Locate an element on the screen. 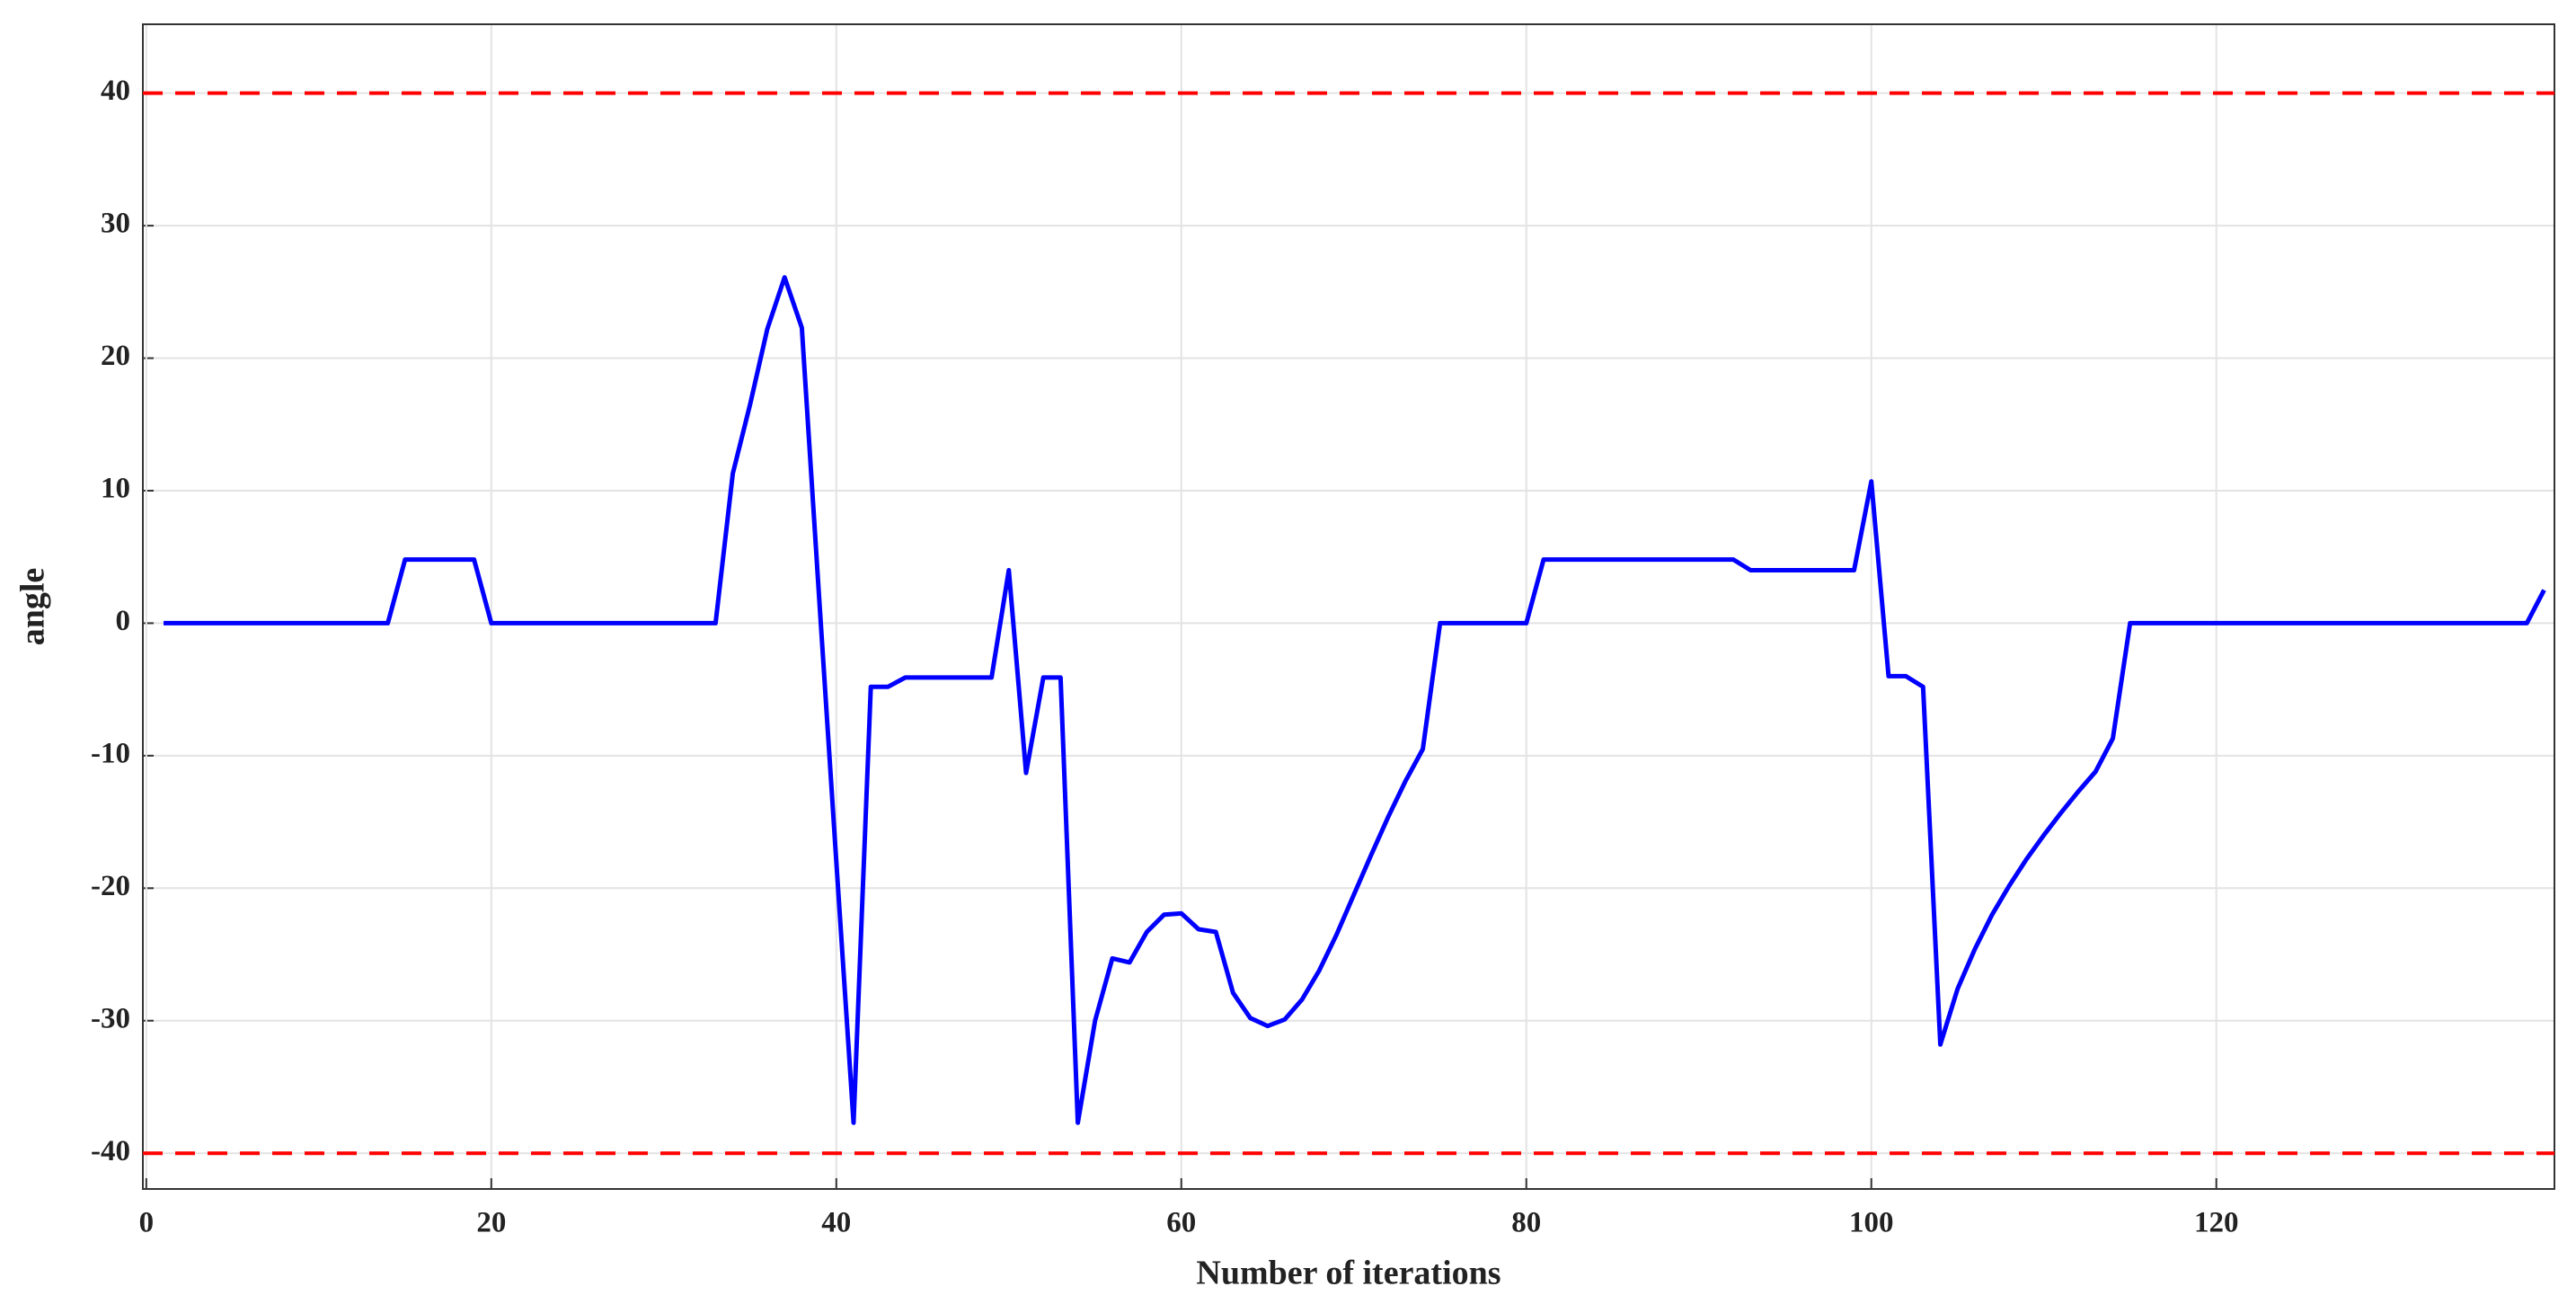  x-tick-label: 120 is located at coordinates (2216, 1223).